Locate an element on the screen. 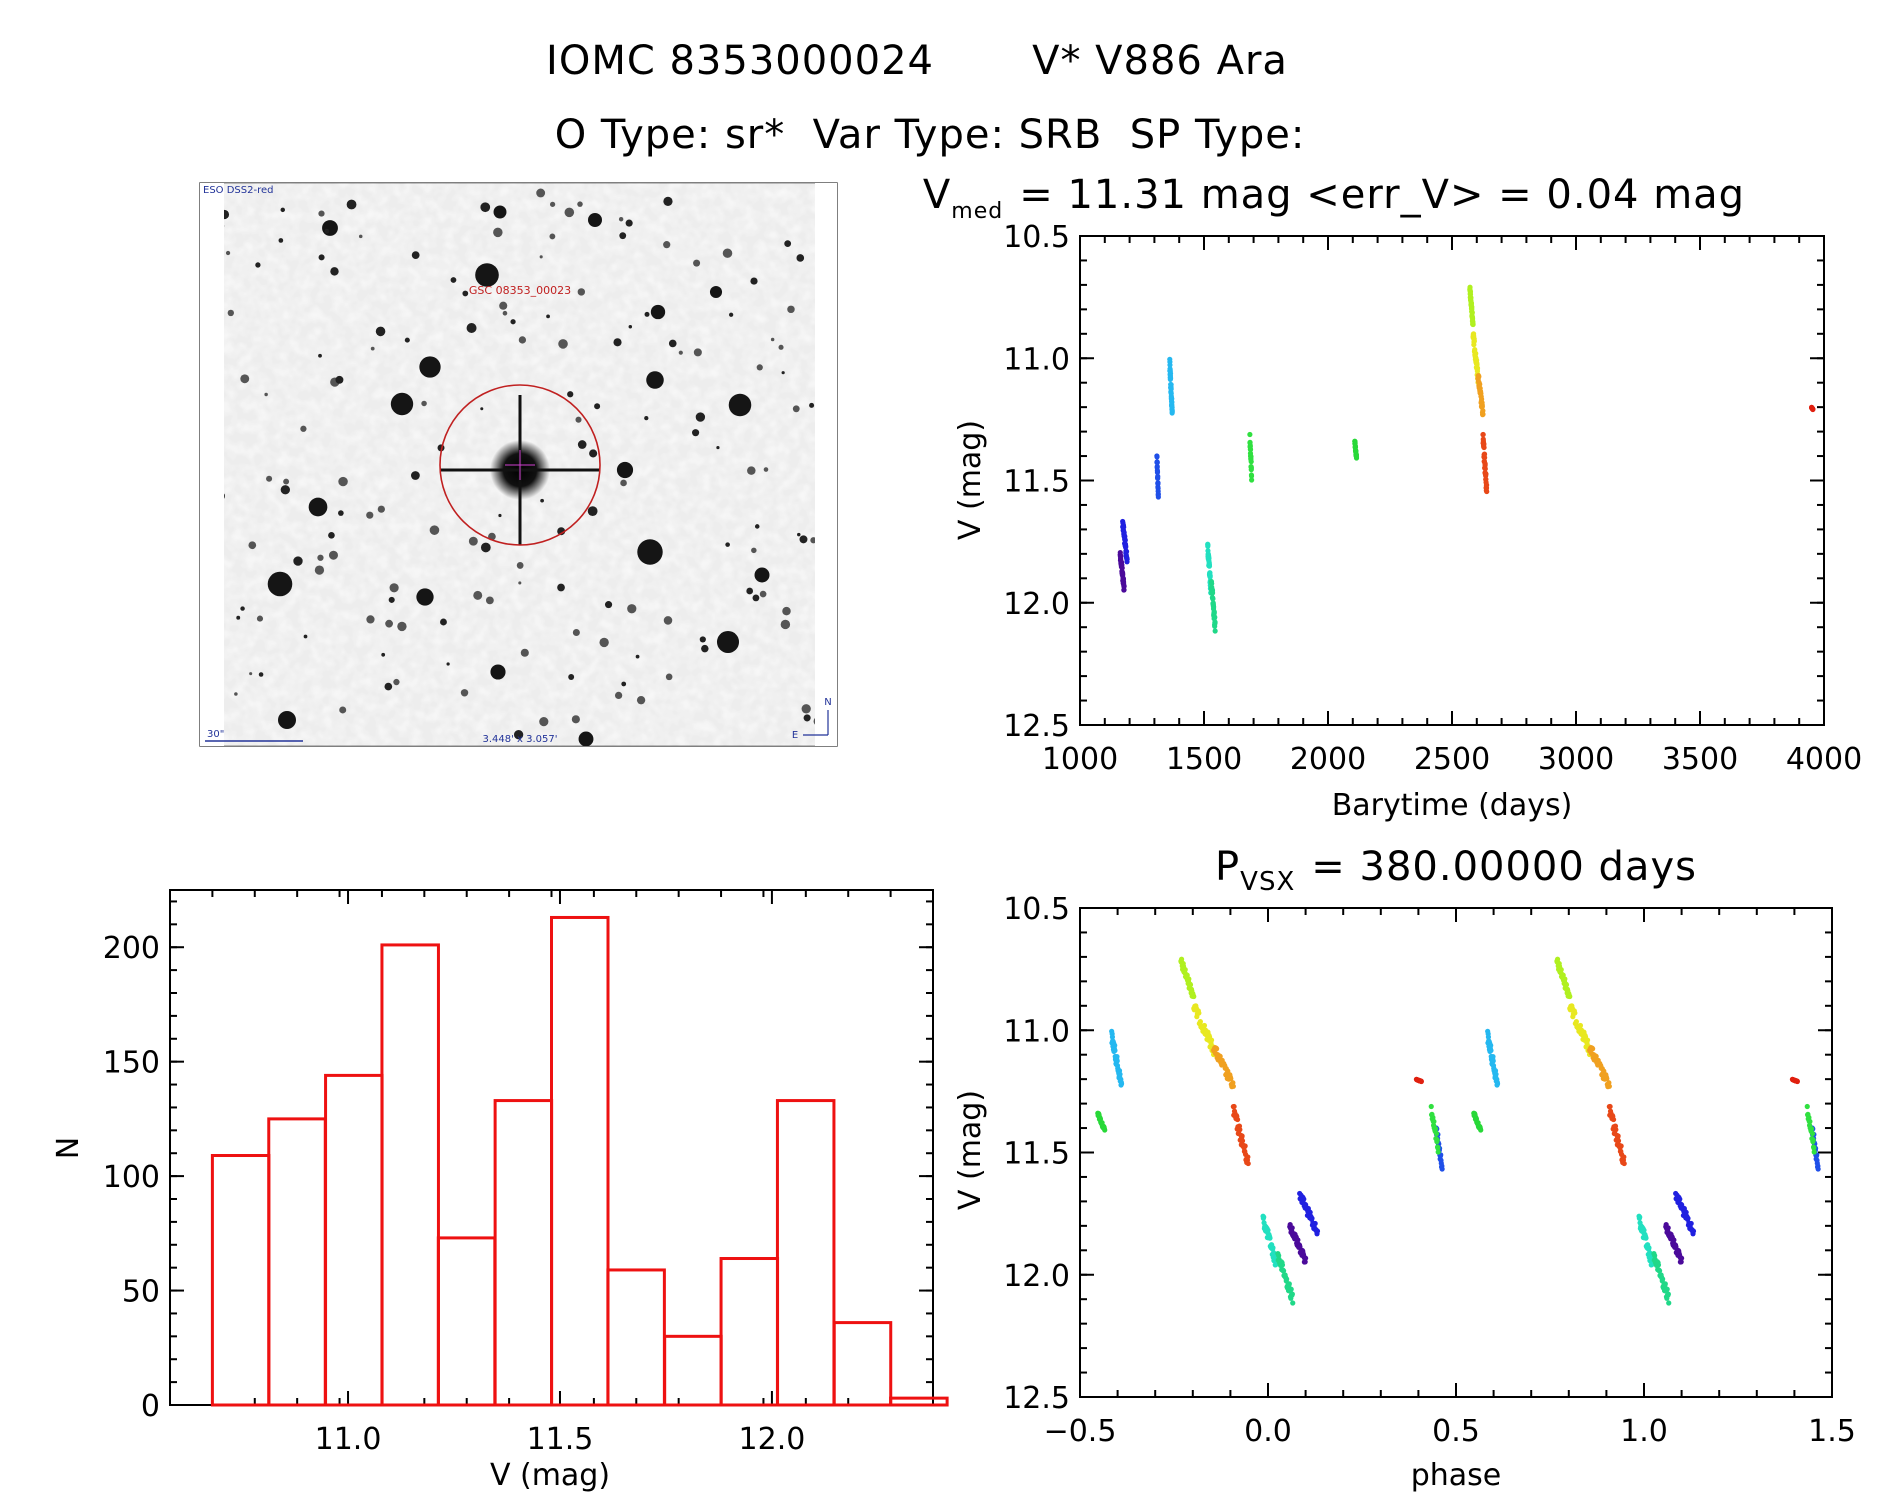 This screenshot has height=1494, width=1889. lightcurve-points is located at coordinates (1466, 459).